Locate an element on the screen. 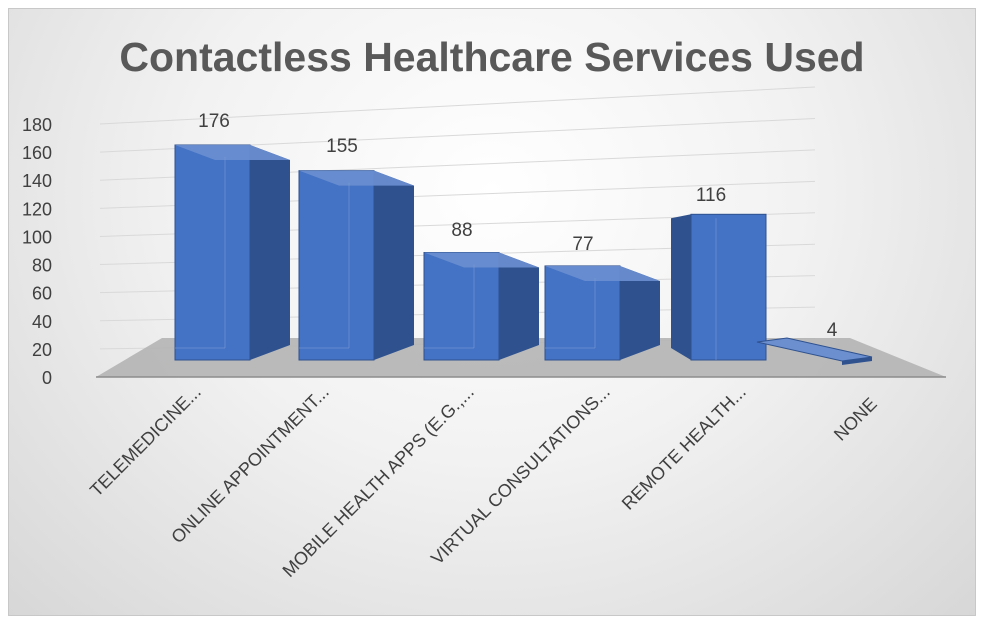 The image size is (984, 624). data-label: 176 is located at coordinates (214, 121).